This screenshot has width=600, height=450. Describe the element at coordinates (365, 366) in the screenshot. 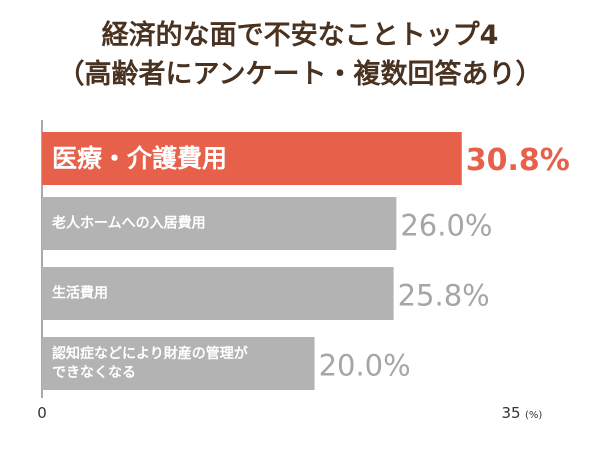

I see `value-label: 20.0%` at that location.